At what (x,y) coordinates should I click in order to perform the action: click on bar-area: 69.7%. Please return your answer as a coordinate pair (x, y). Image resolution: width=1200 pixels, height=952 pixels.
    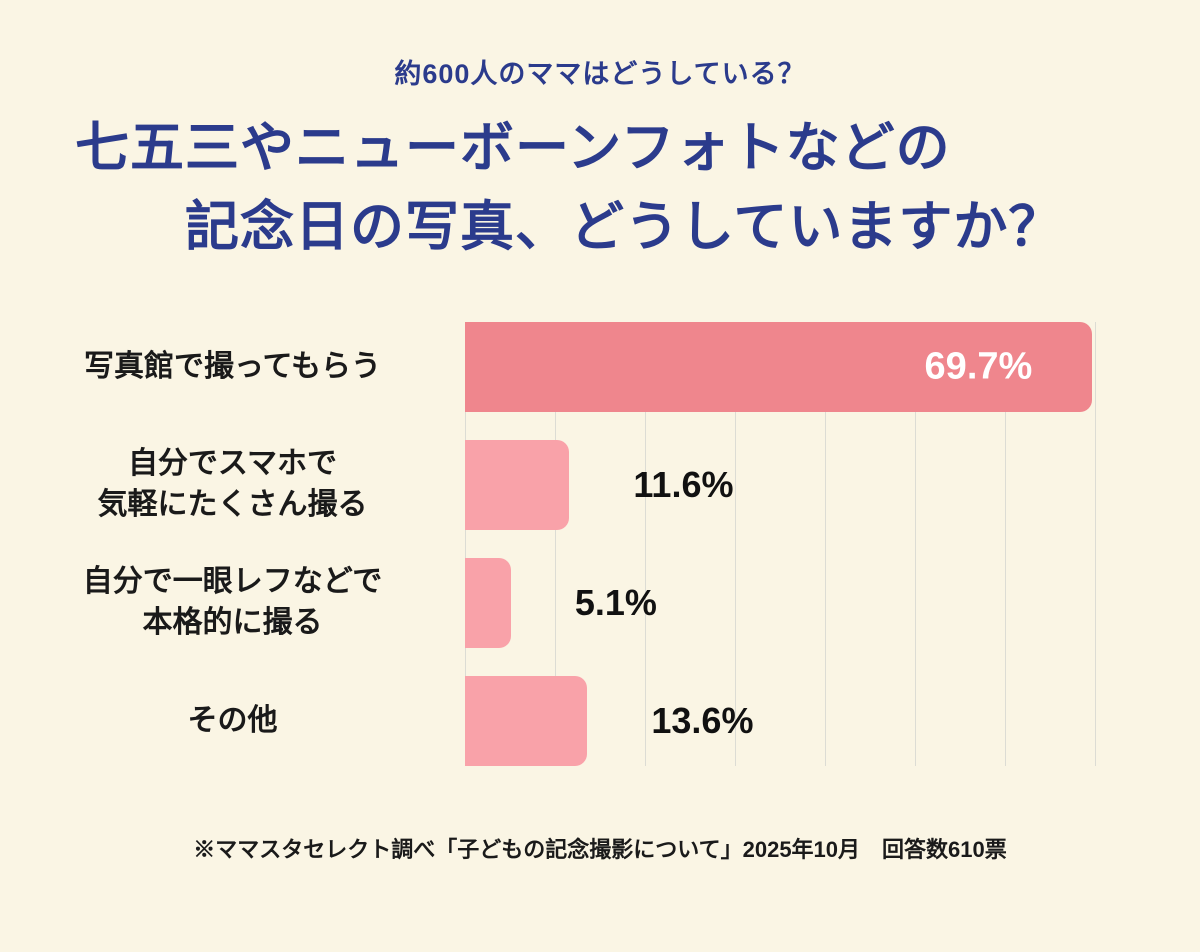
    Looking at the image, I should click on (780, 366).